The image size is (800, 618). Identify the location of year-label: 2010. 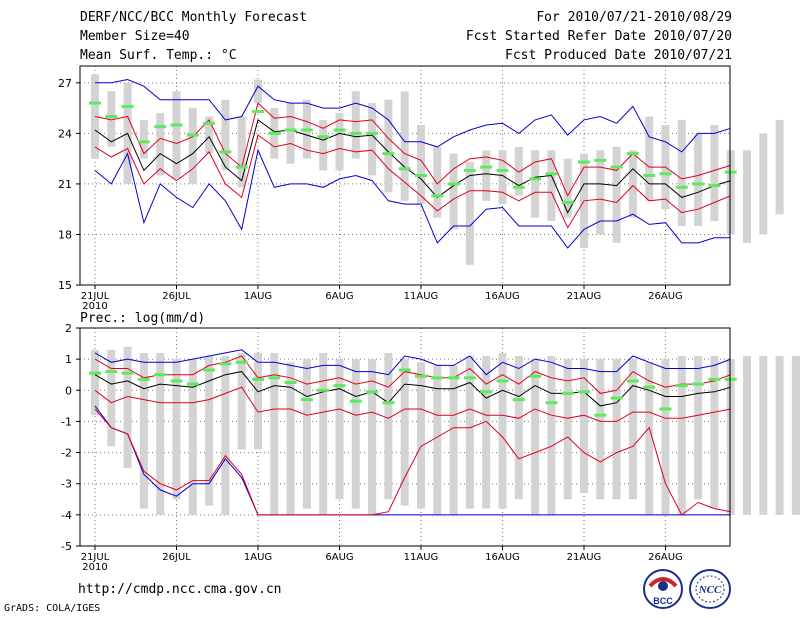
(94, 567).